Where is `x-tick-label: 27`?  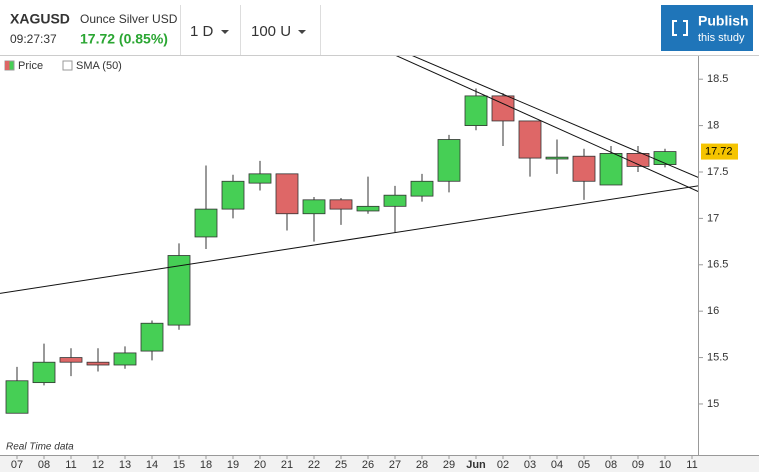
x-tick-label: 27 is located at coordinates (395, 465).